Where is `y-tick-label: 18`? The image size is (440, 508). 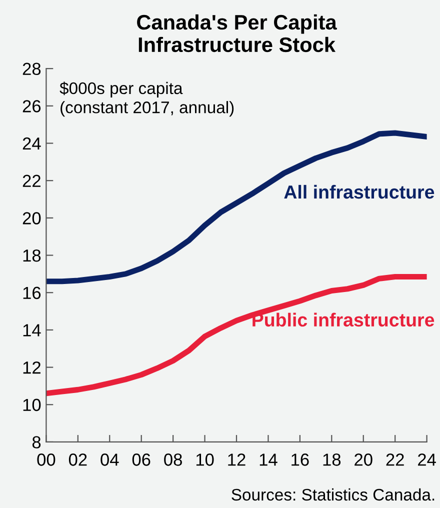 y-tick-label: 18 is located at coordinates (32, 255).